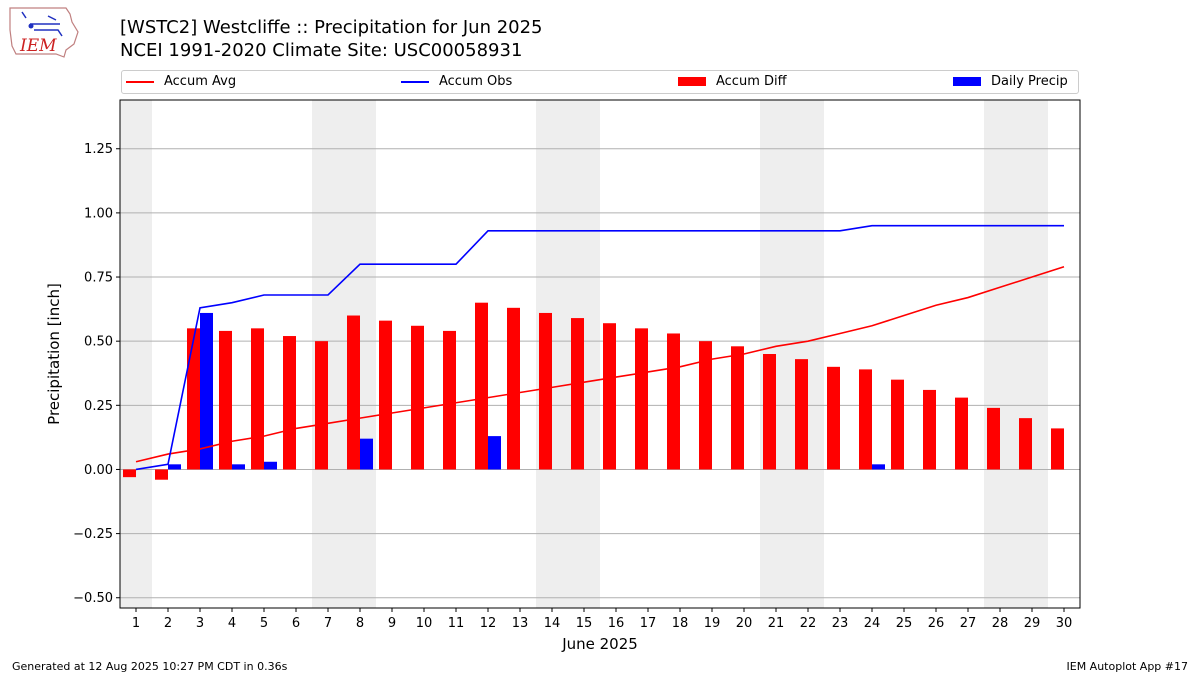 This screenshot has width=1200, height=675. What do you see at coordinates (98, 342) in the screenshot?
I see `y-tick-label: 0.50` at bounding box center [98, 342].